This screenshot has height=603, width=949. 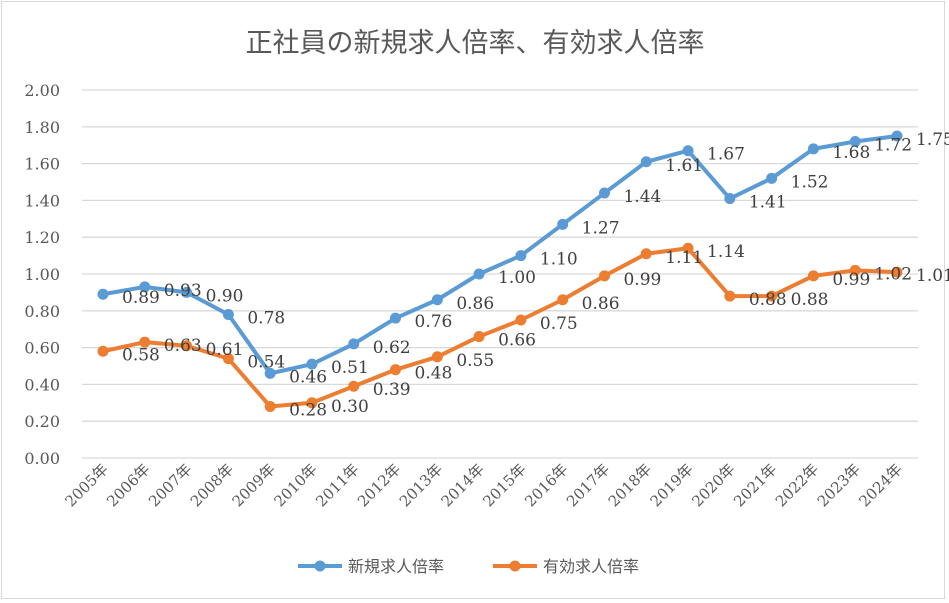 I want to click on x-tick-label: 2014年, so click(x=463, y=485).